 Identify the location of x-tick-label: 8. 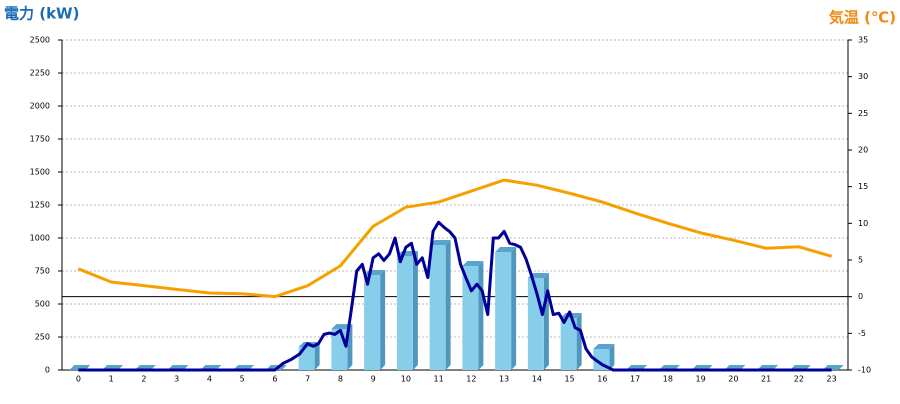
(340, 379).